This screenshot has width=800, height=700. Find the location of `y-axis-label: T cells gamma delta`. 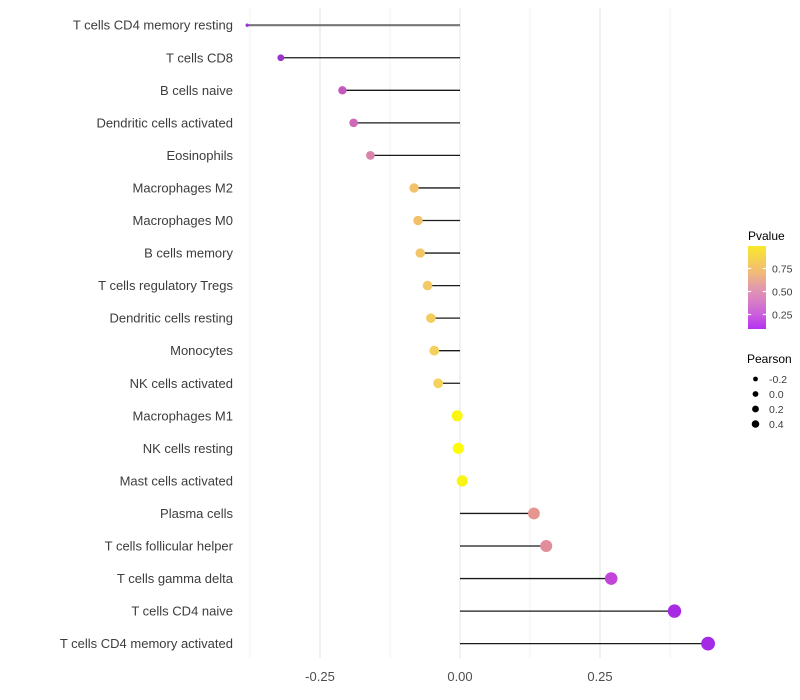

y-axis-label: T cells gamma delta is located at coordinates (175, 578).